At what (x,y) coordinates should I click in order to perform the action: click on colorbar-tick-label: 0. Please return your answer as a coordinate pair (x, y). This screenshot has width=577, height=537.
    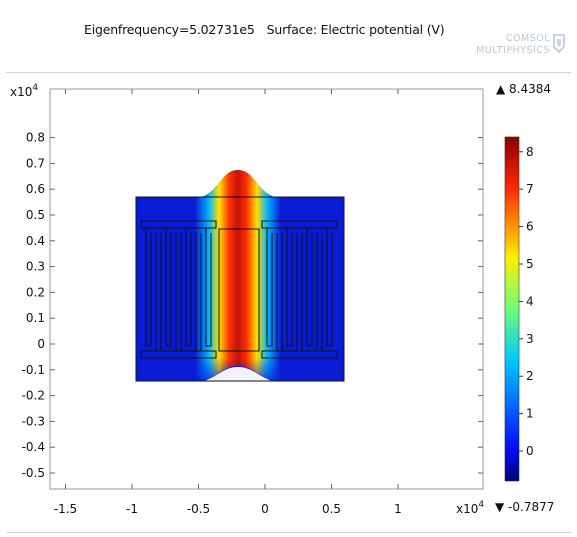
    Looking at the image, I should click on (530, 451).